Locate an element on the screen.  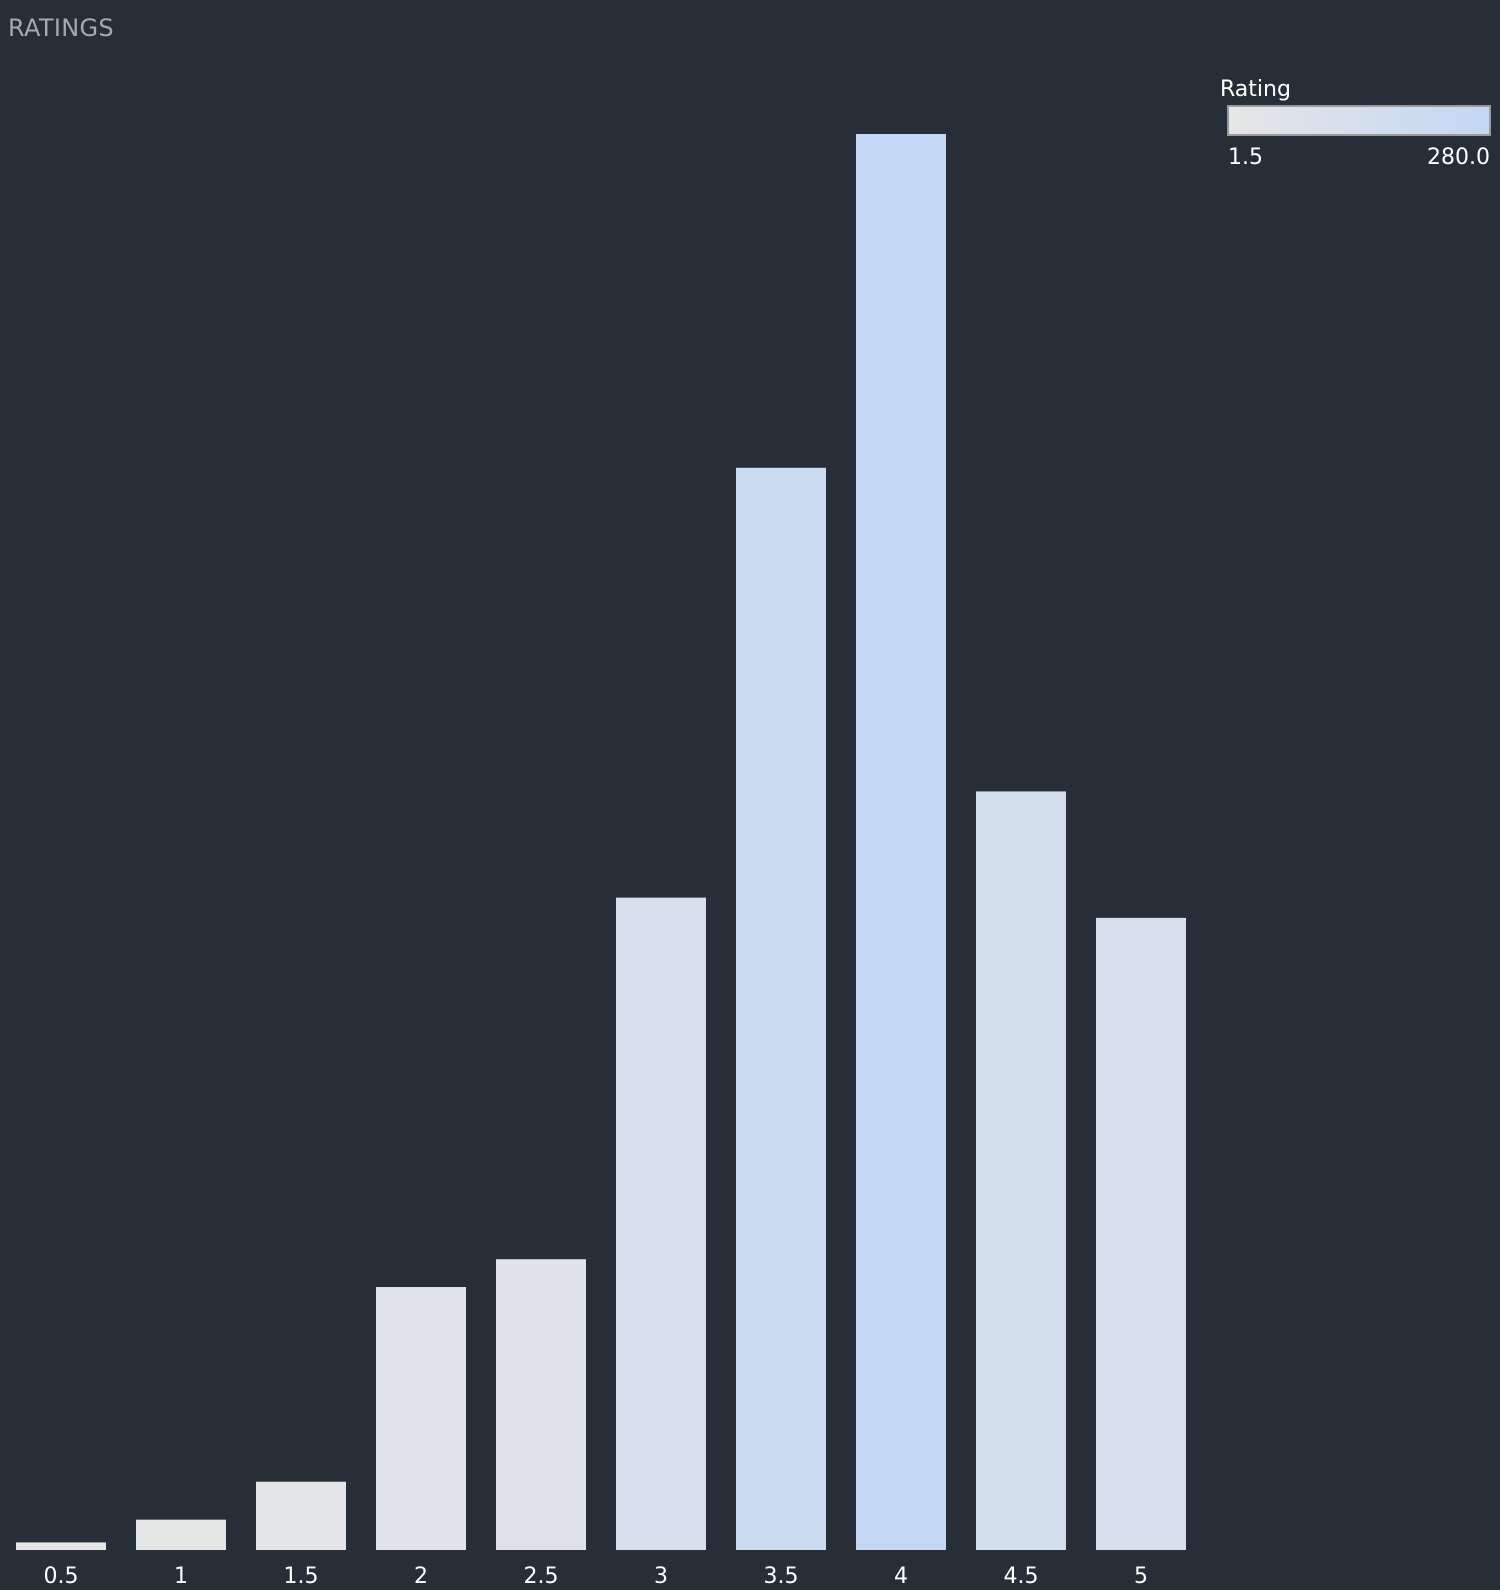
x-tick-label-1.5: 1.5 is located at coordinates (301, 1576).